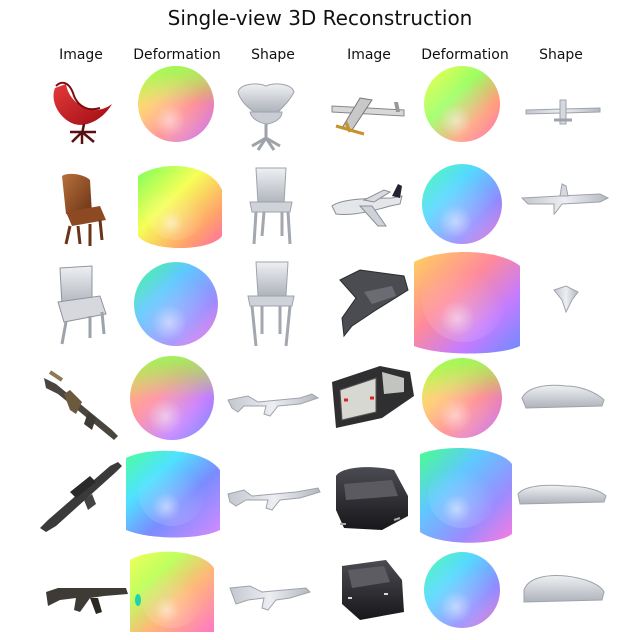 Image resolution: width=640 pixels, height=640 pixels. Describe the element at coordinates (81, 55) in the screenshot. I see `column-header-image-left: Image` at that location.